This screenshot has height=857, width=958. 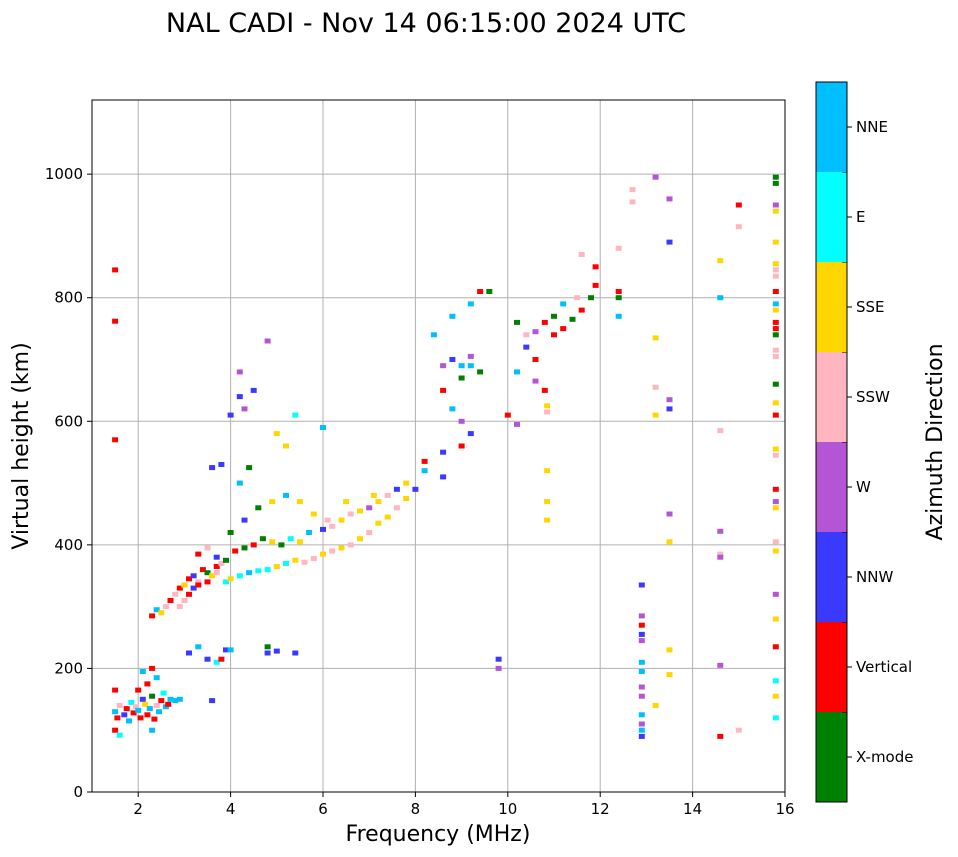 I want to click on x-tick-label: 2, so click(x=138, y=809).